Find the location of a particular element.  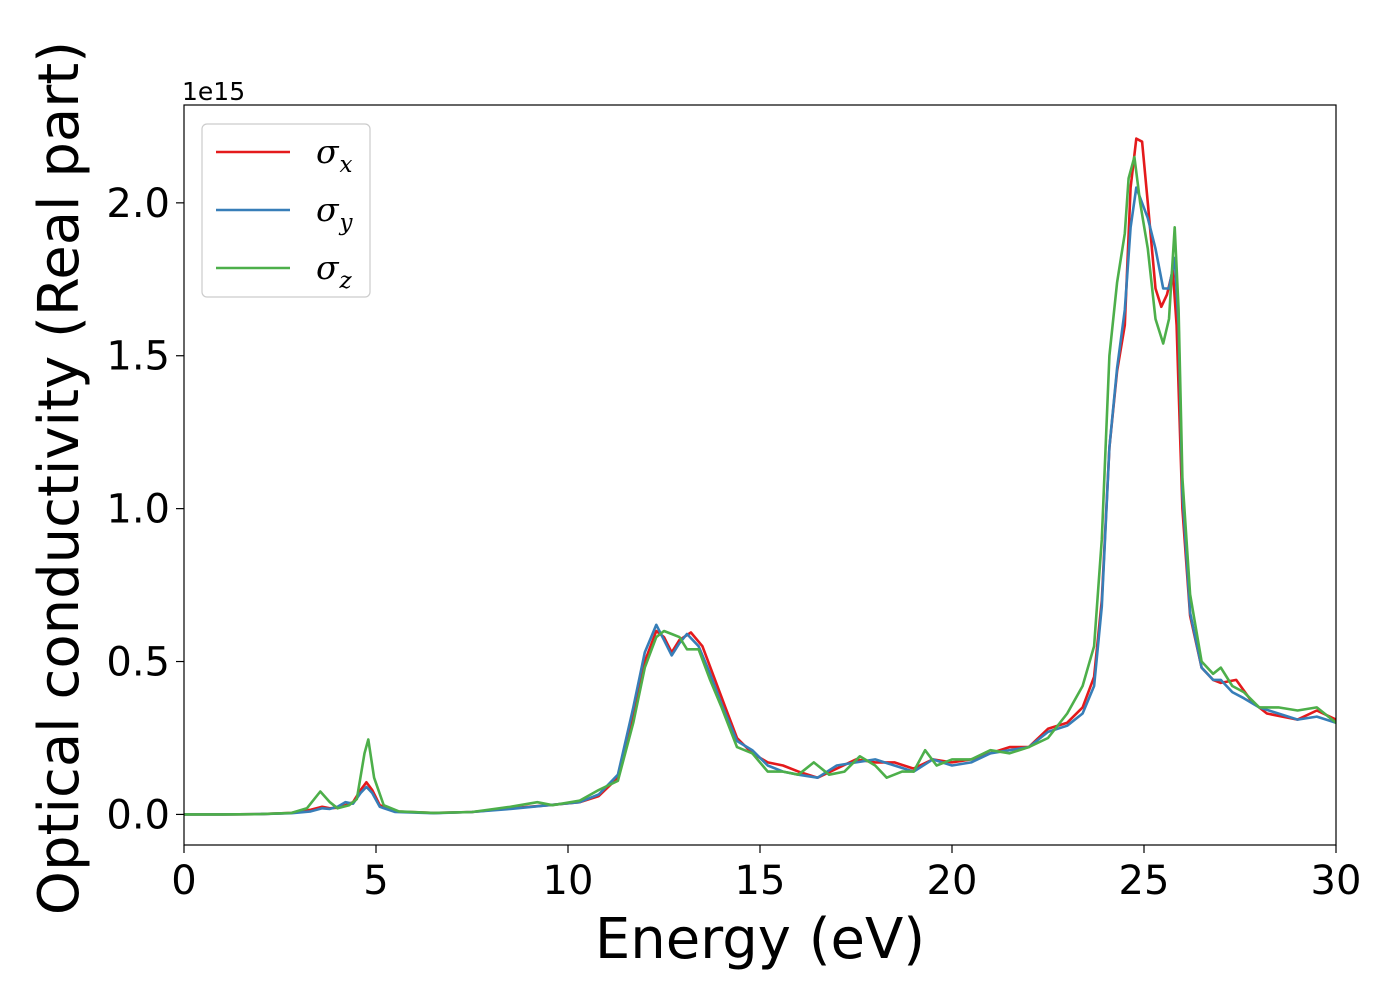

x-tick-label: 10 is located at coordinates (568, 881).